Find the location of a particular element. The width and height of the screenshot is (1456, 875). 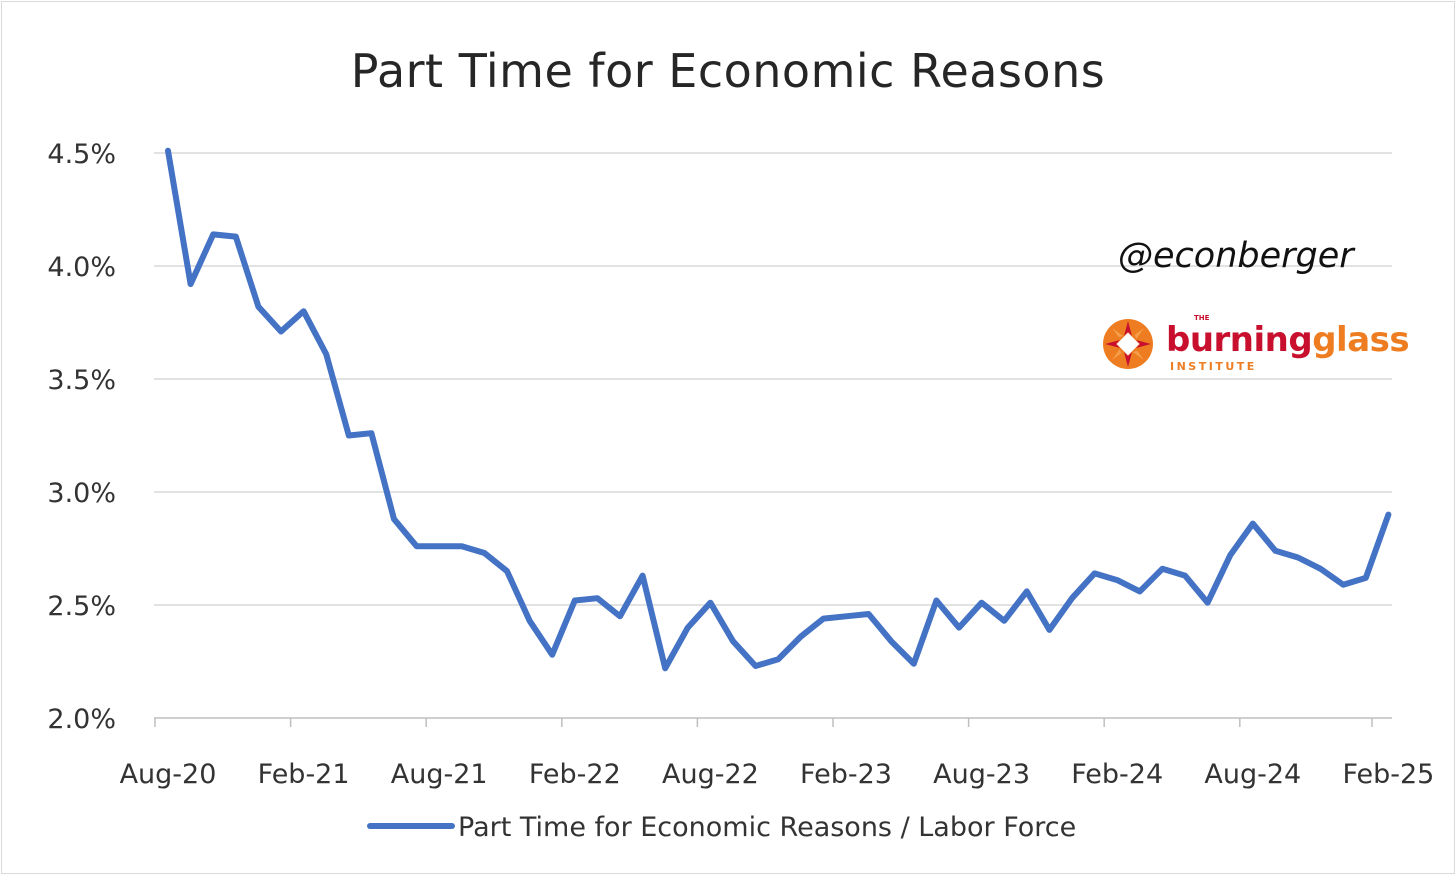

starburst-icon is located at coordinates (1128, 344).